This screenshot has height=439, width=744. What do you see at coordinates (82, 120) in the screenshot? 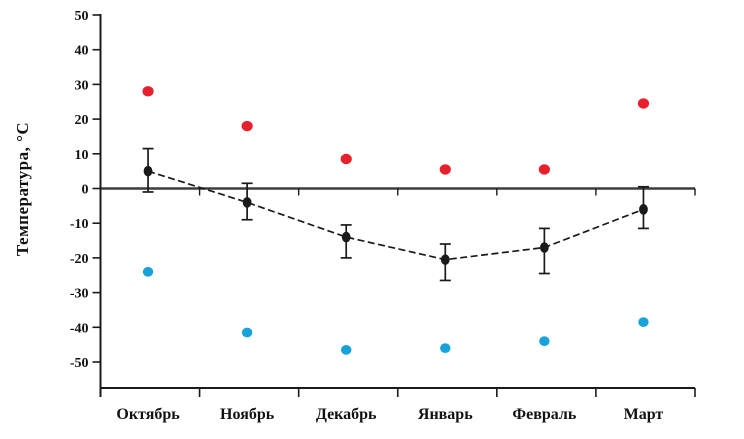
I see `y-tick-label: 20` at bounding box center [82, 120].